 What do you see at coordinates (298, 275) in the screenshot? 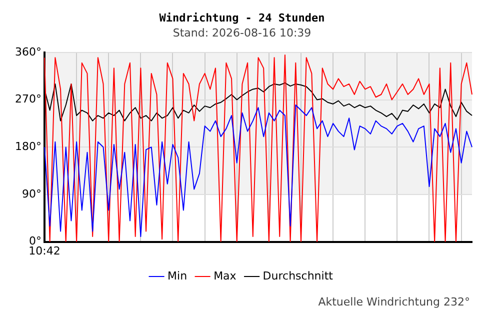
I see `legend-label: Durchschnitt` at bounding box center [298, 275].